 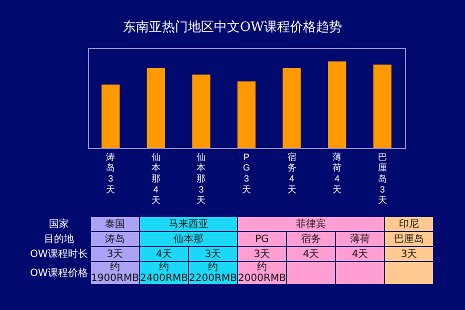 What do you see at coordinates (188, 239) in the screenshot?
I see `text: 仙本那` at bounding box center [188, 239].